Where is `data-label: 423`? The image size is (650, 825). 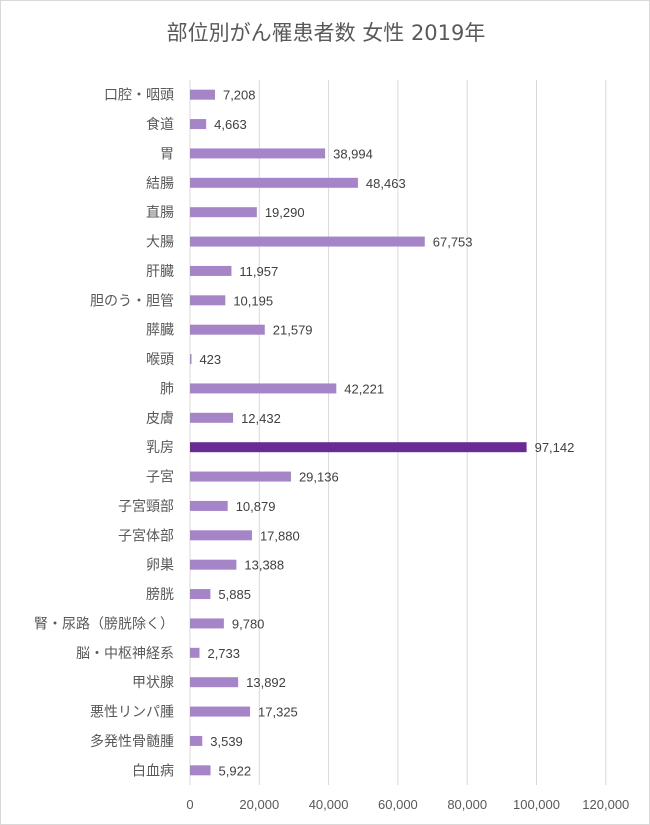
data-label: 423 is located at coordinates (210, 359).